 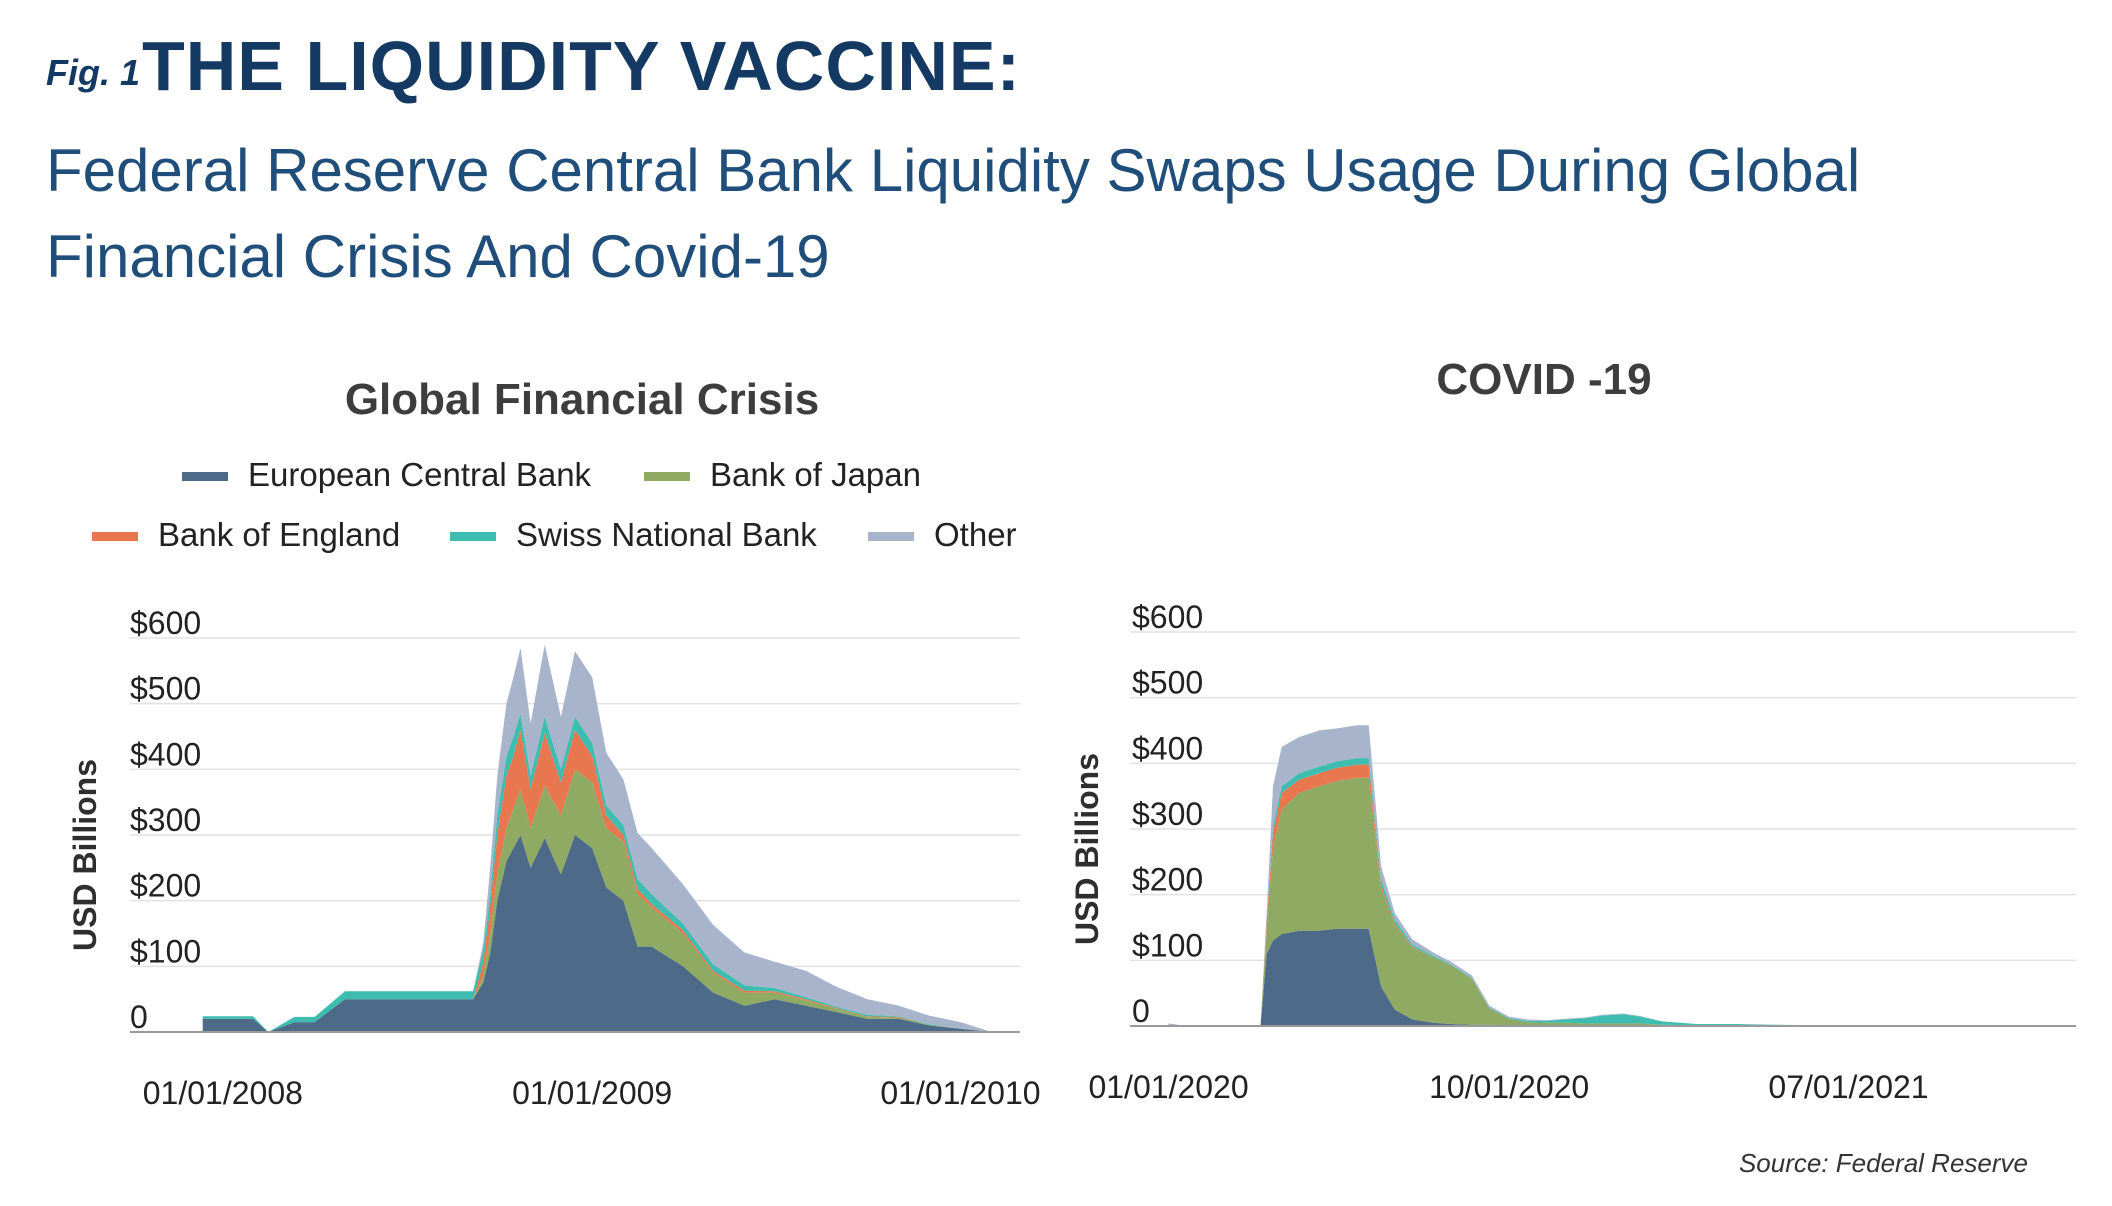 What do you see at coordinates (891, 536) in the screenshot?
I see `legend-swatch-other` at bounding box center [891, 536].